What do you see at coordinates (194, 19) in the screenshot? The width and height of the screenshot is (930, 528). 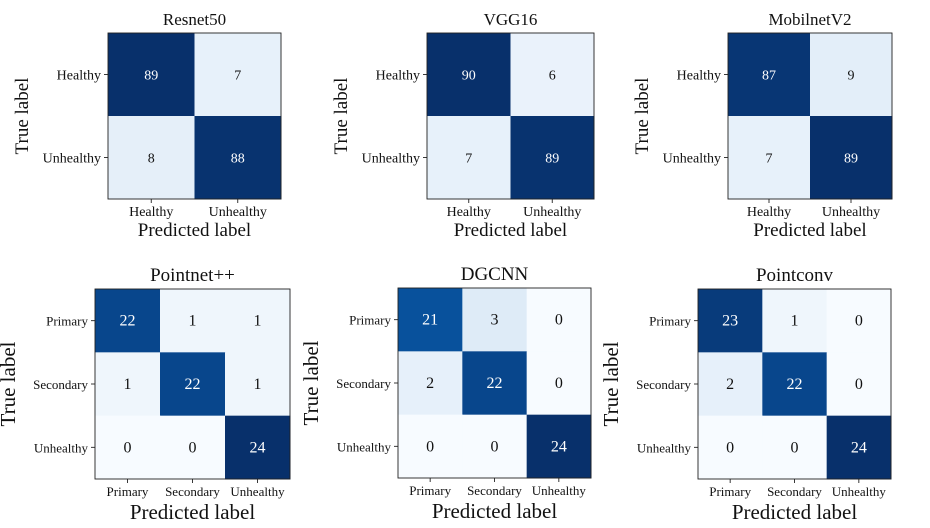 I see `panel-title: Resnet50` at bounding box center [194, 19].